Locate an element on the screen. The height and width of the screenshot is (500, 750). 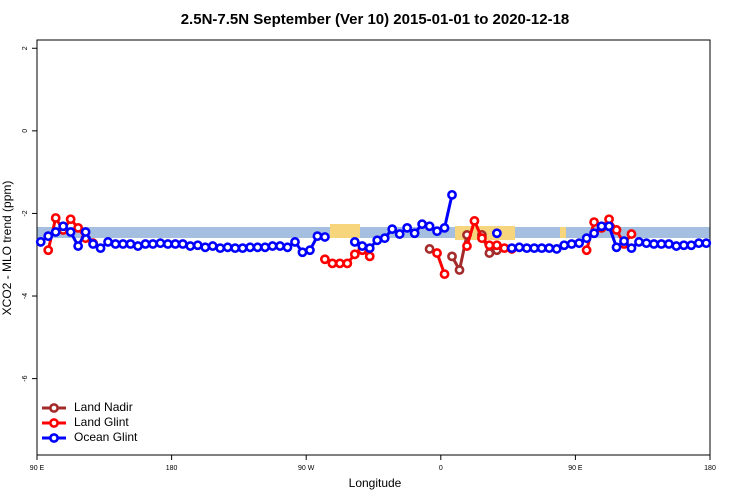
y-tick-label: -4 is located at coordinates (25, 296).